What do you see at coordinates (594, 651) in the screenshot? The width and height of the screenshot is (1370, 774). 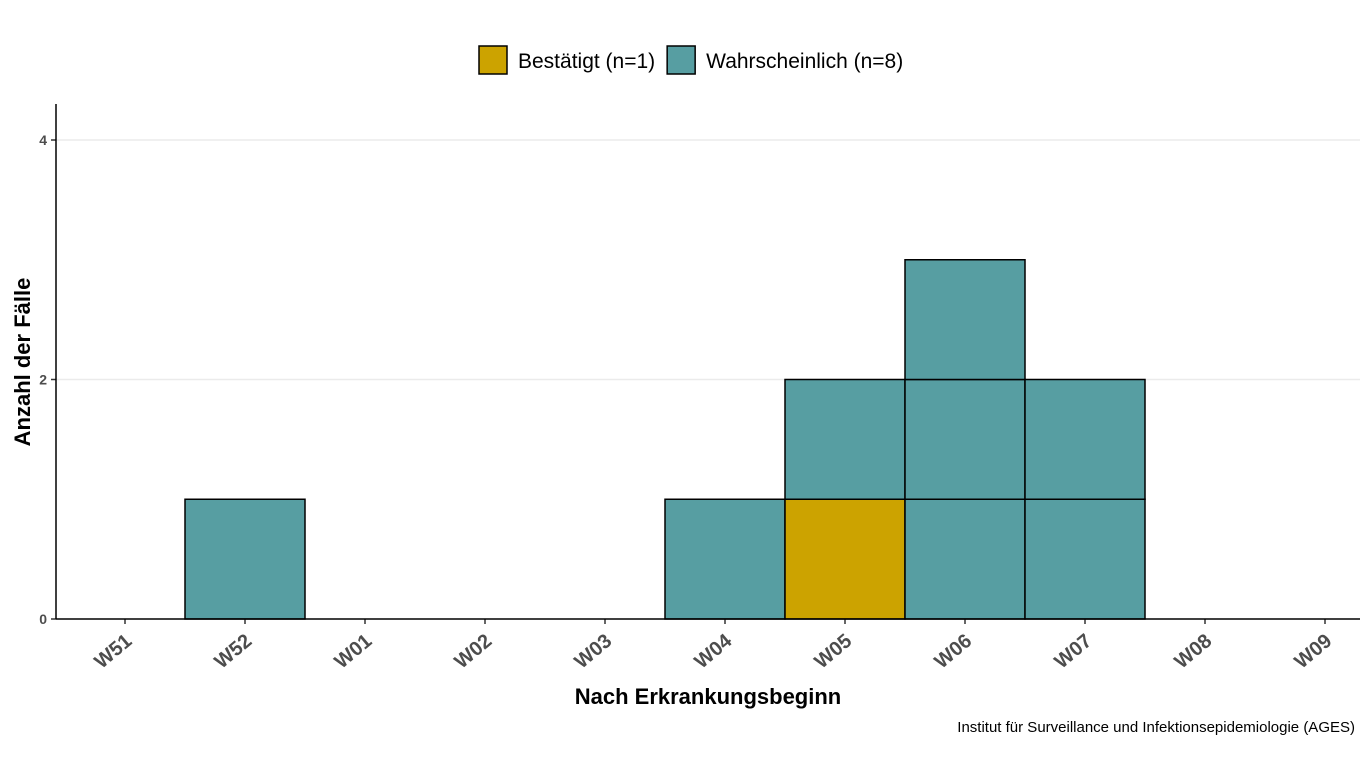 I see `x-tick-label: W03` at bounding box center [594, 651].